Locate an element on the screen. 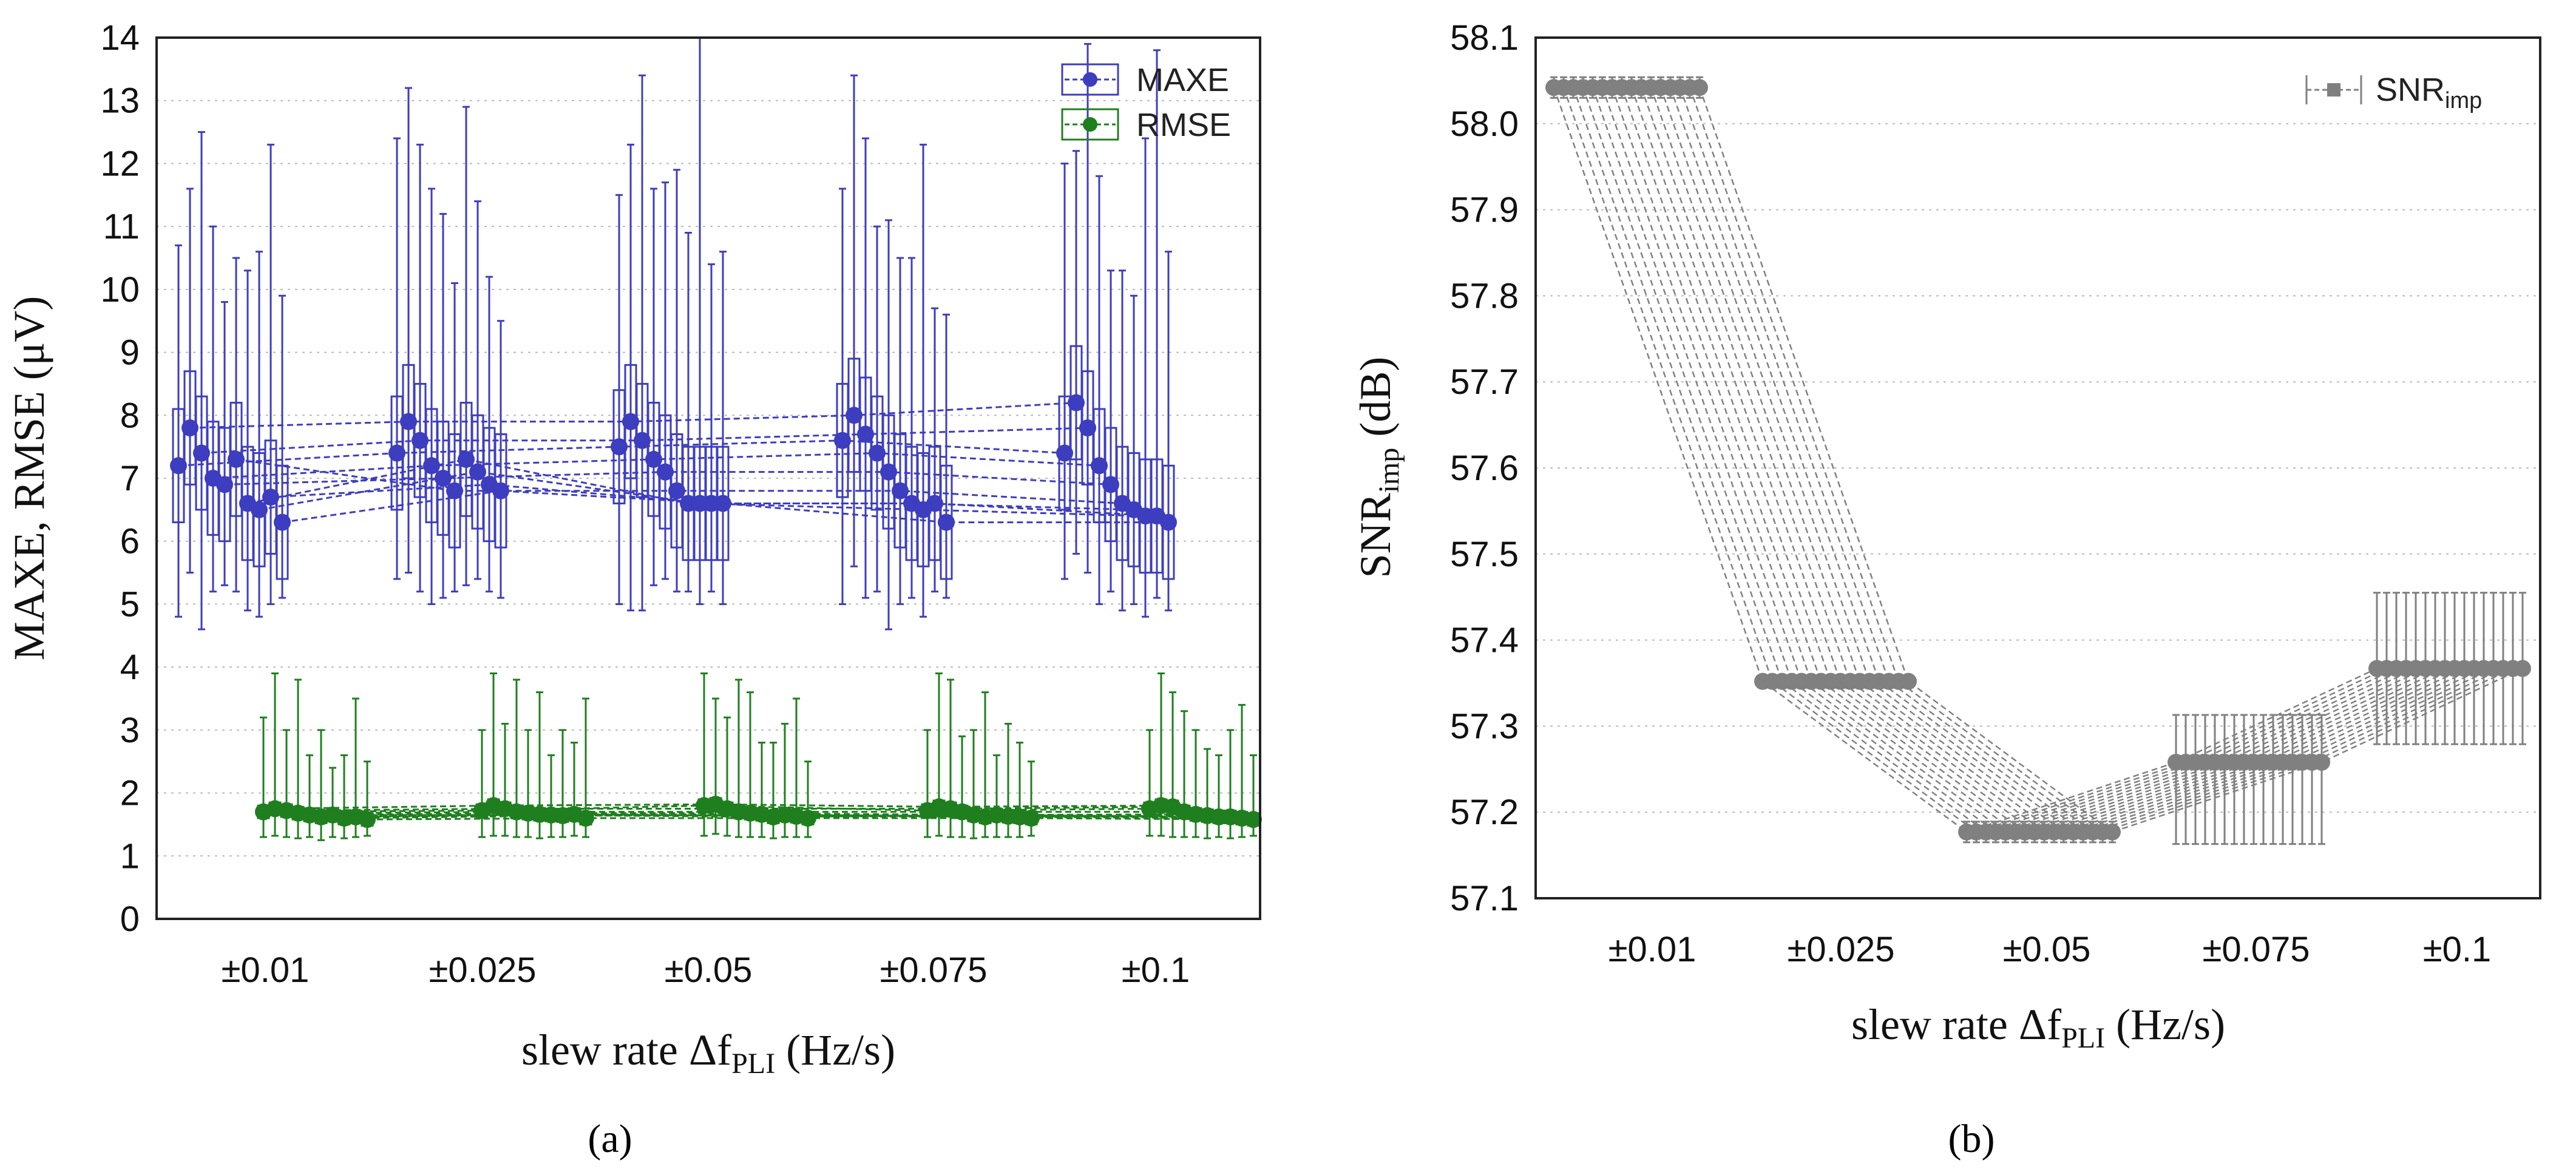 The width and height of the screenshot is (2576, 1175). panel-a-y-tick-label: 0 is located at coordinates (130, 919).